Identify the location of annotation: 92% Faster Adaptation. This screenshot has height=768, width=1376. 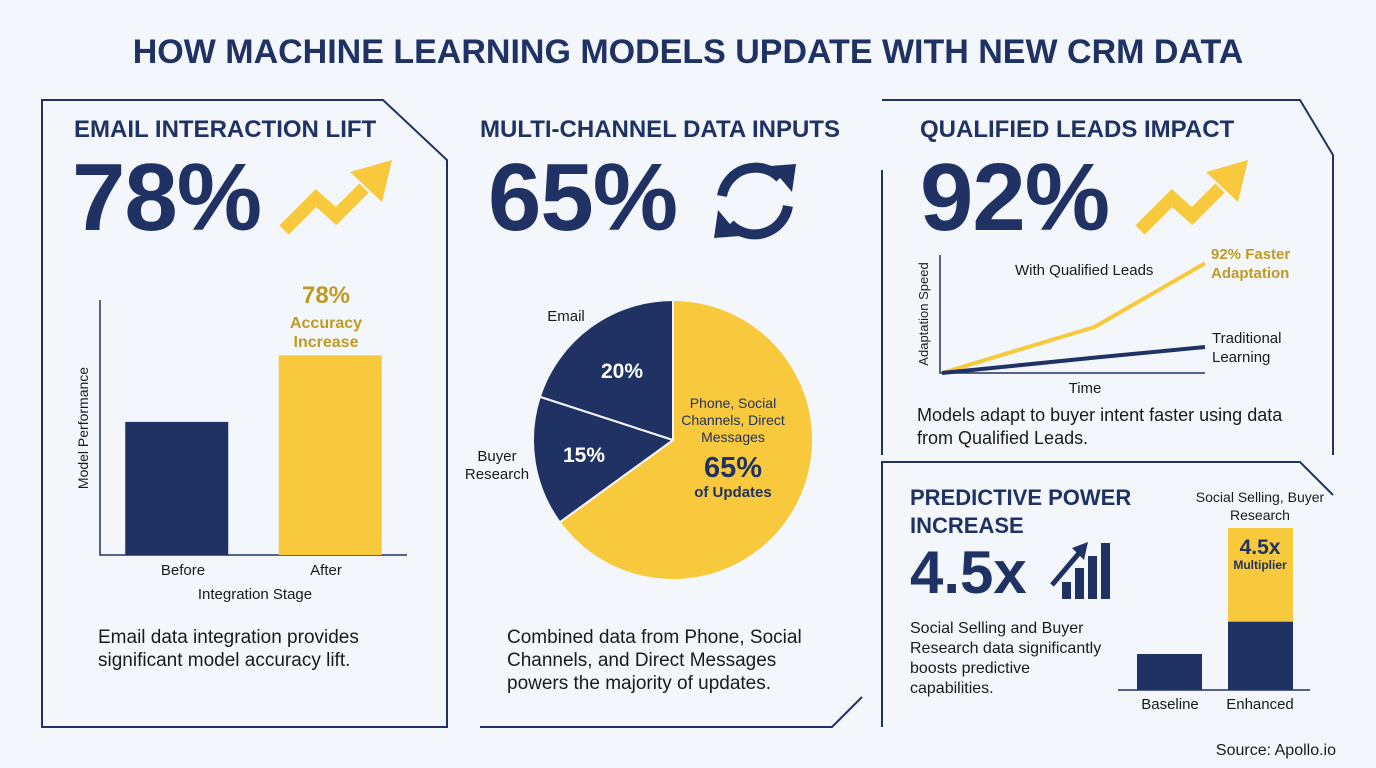
(1251, 264).